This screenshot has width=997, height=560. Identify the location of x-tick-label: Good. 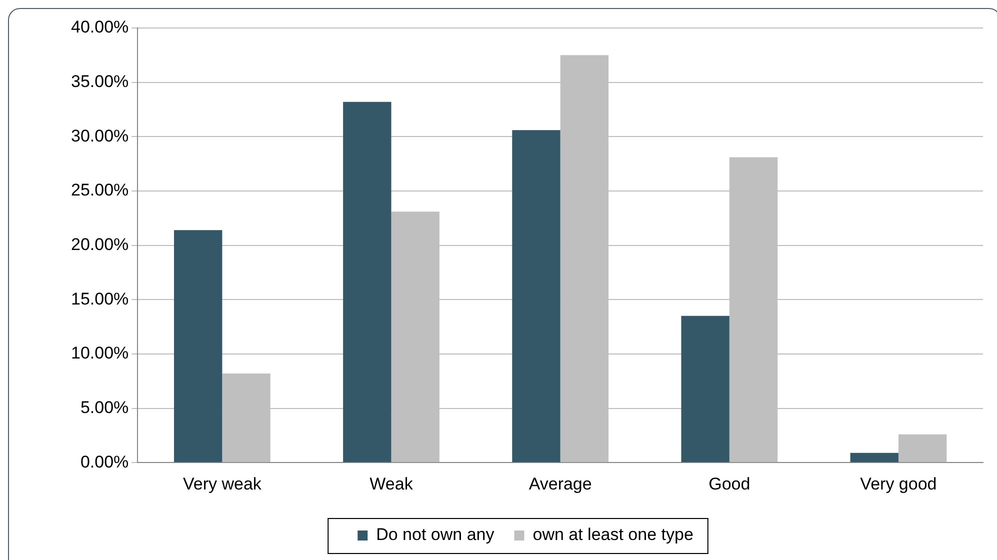
(729, 484).